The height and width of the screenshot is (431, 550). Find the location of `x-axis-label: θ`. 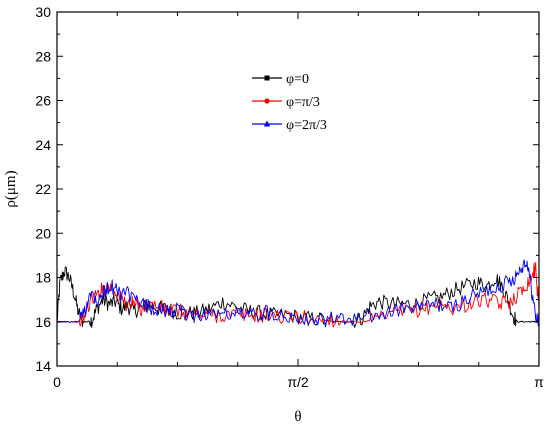

x-axis-label: θ is located at coordinates (297, 417).